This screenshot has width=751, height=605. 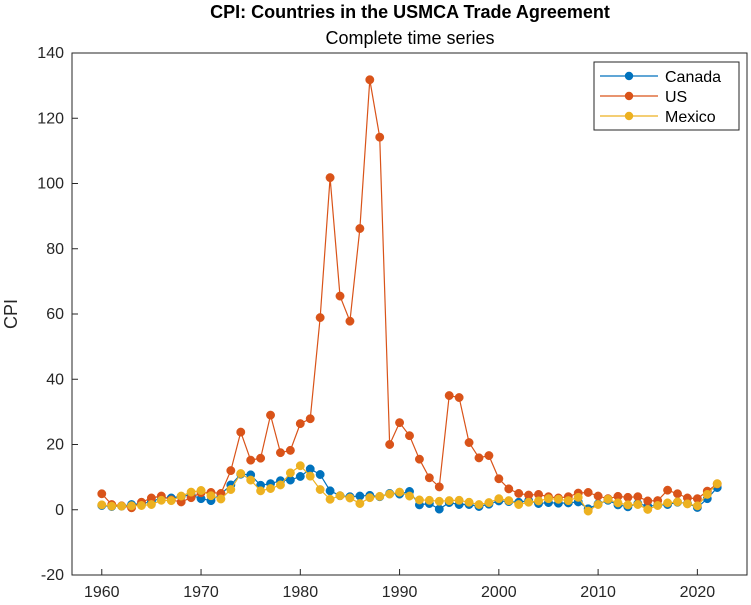 What do you see at coordinates (409, 488) in the screenshot?
I see `series-mexico` at bounding box center [409, 488].